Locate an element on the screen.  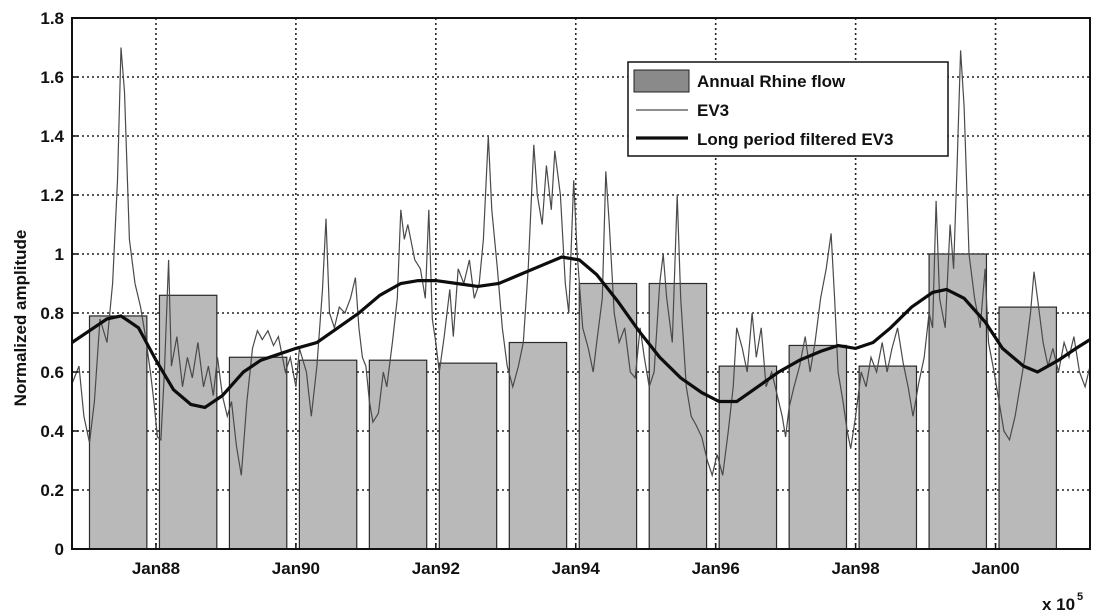
y-tick-label: 1.2 is located at coordinates (52, 195).